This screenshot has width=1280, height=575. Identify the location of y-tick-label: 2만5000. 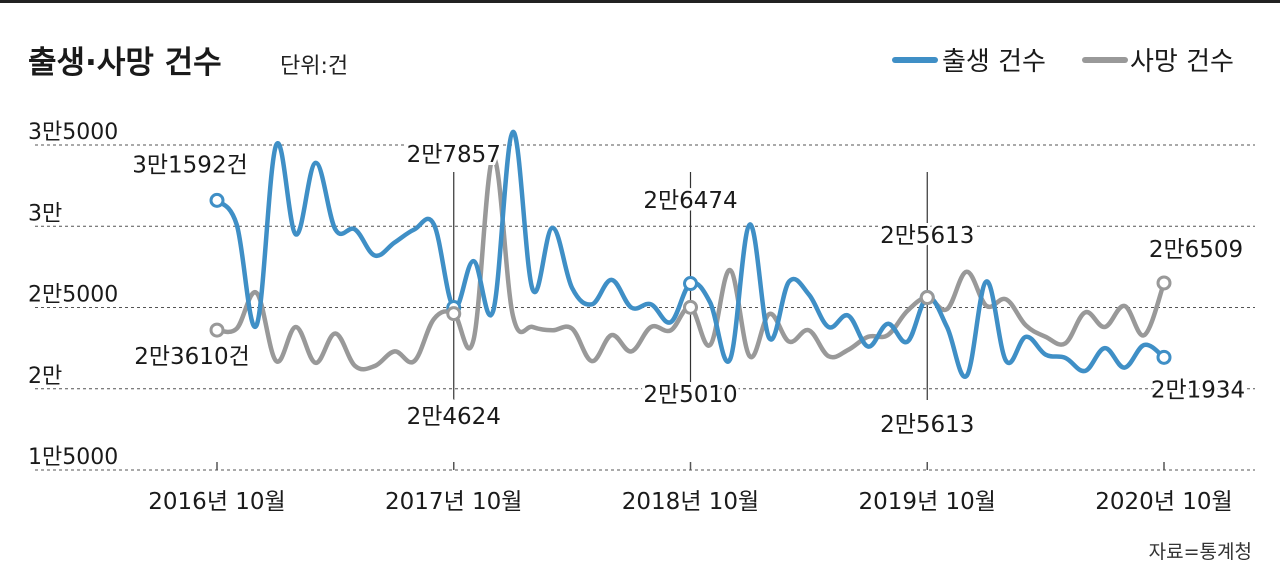
(73, 295).